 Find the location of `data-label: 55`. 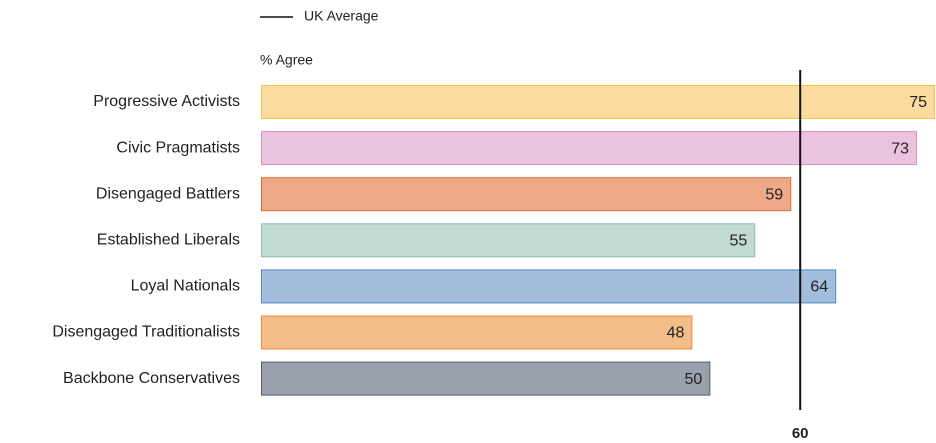

data-label: 55 is located at coordinates (738, 241).